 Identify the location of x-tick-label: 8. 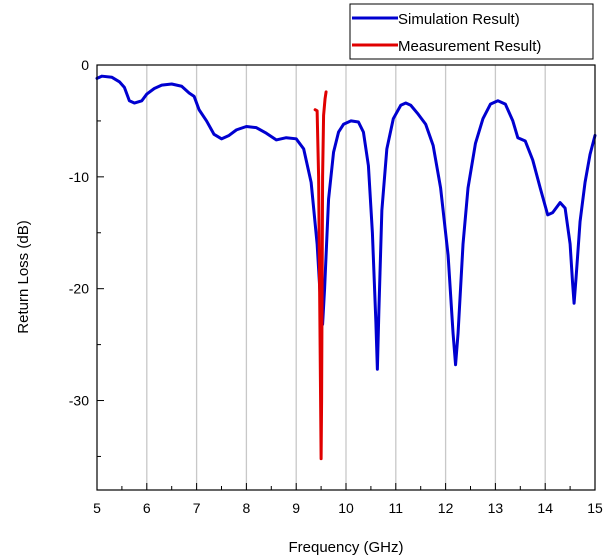
(247, 508).